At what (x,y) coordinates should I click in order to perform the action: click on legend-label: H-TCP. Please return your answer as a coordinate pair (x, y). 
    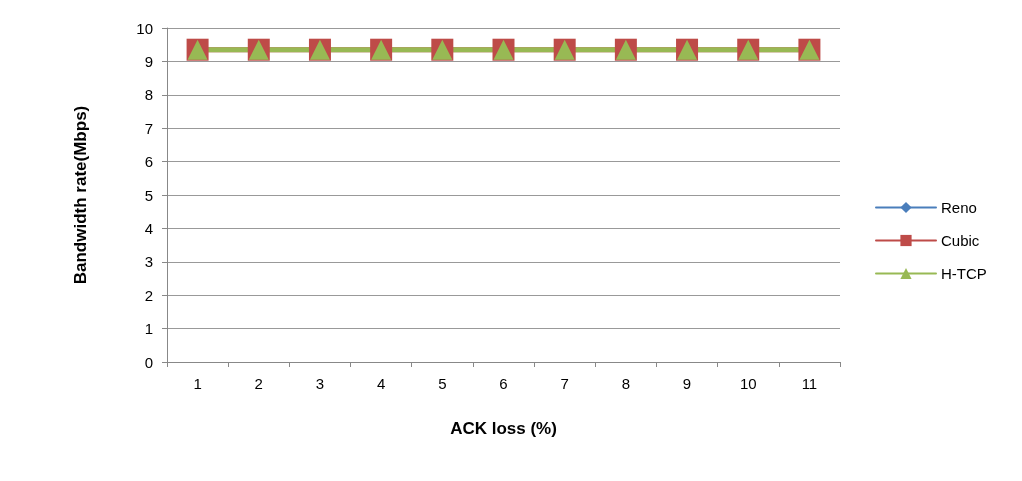
    Looking at the image, I should click on (964, 273).